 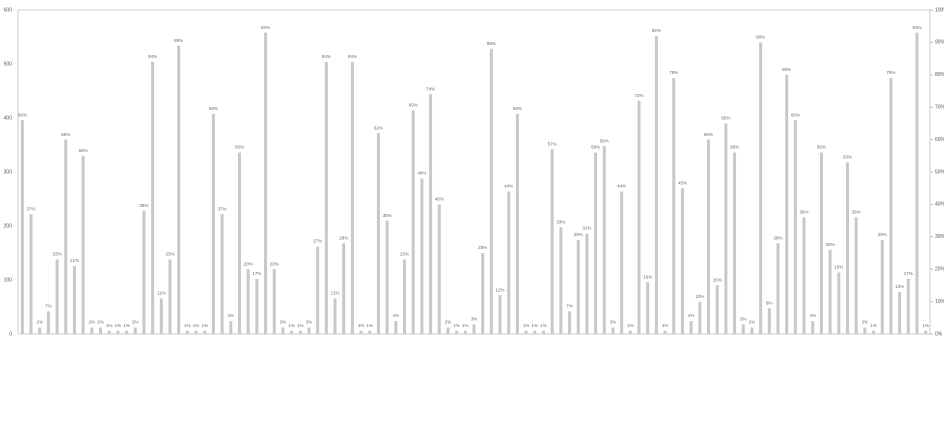 What do you see at coordinates (8, 226) in the screenshot?
I see `y-tick-label: 200` at bounding box center [8, 226].